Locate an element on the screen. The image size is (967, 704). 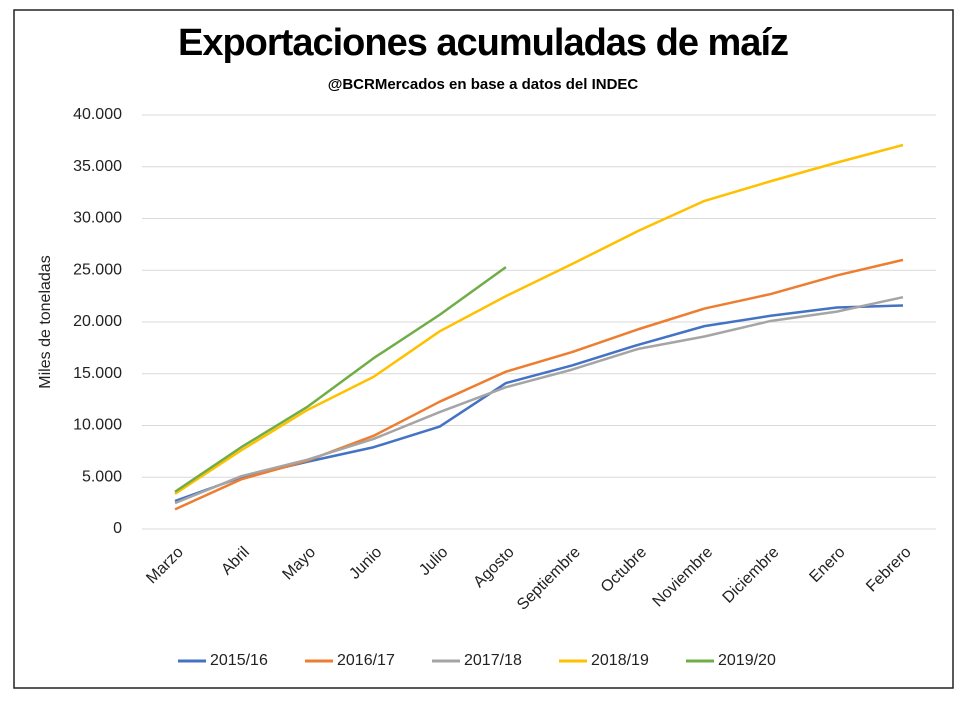
chart-title: Exportaciones acumuladas de maíz is located at coordinates (483, 43).